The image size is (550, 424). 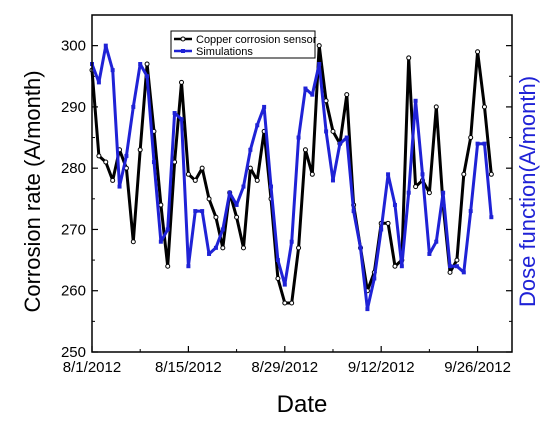 I want to click on left-y-axis: 250 260 270 280 290 300, so click(x=79, y=199).